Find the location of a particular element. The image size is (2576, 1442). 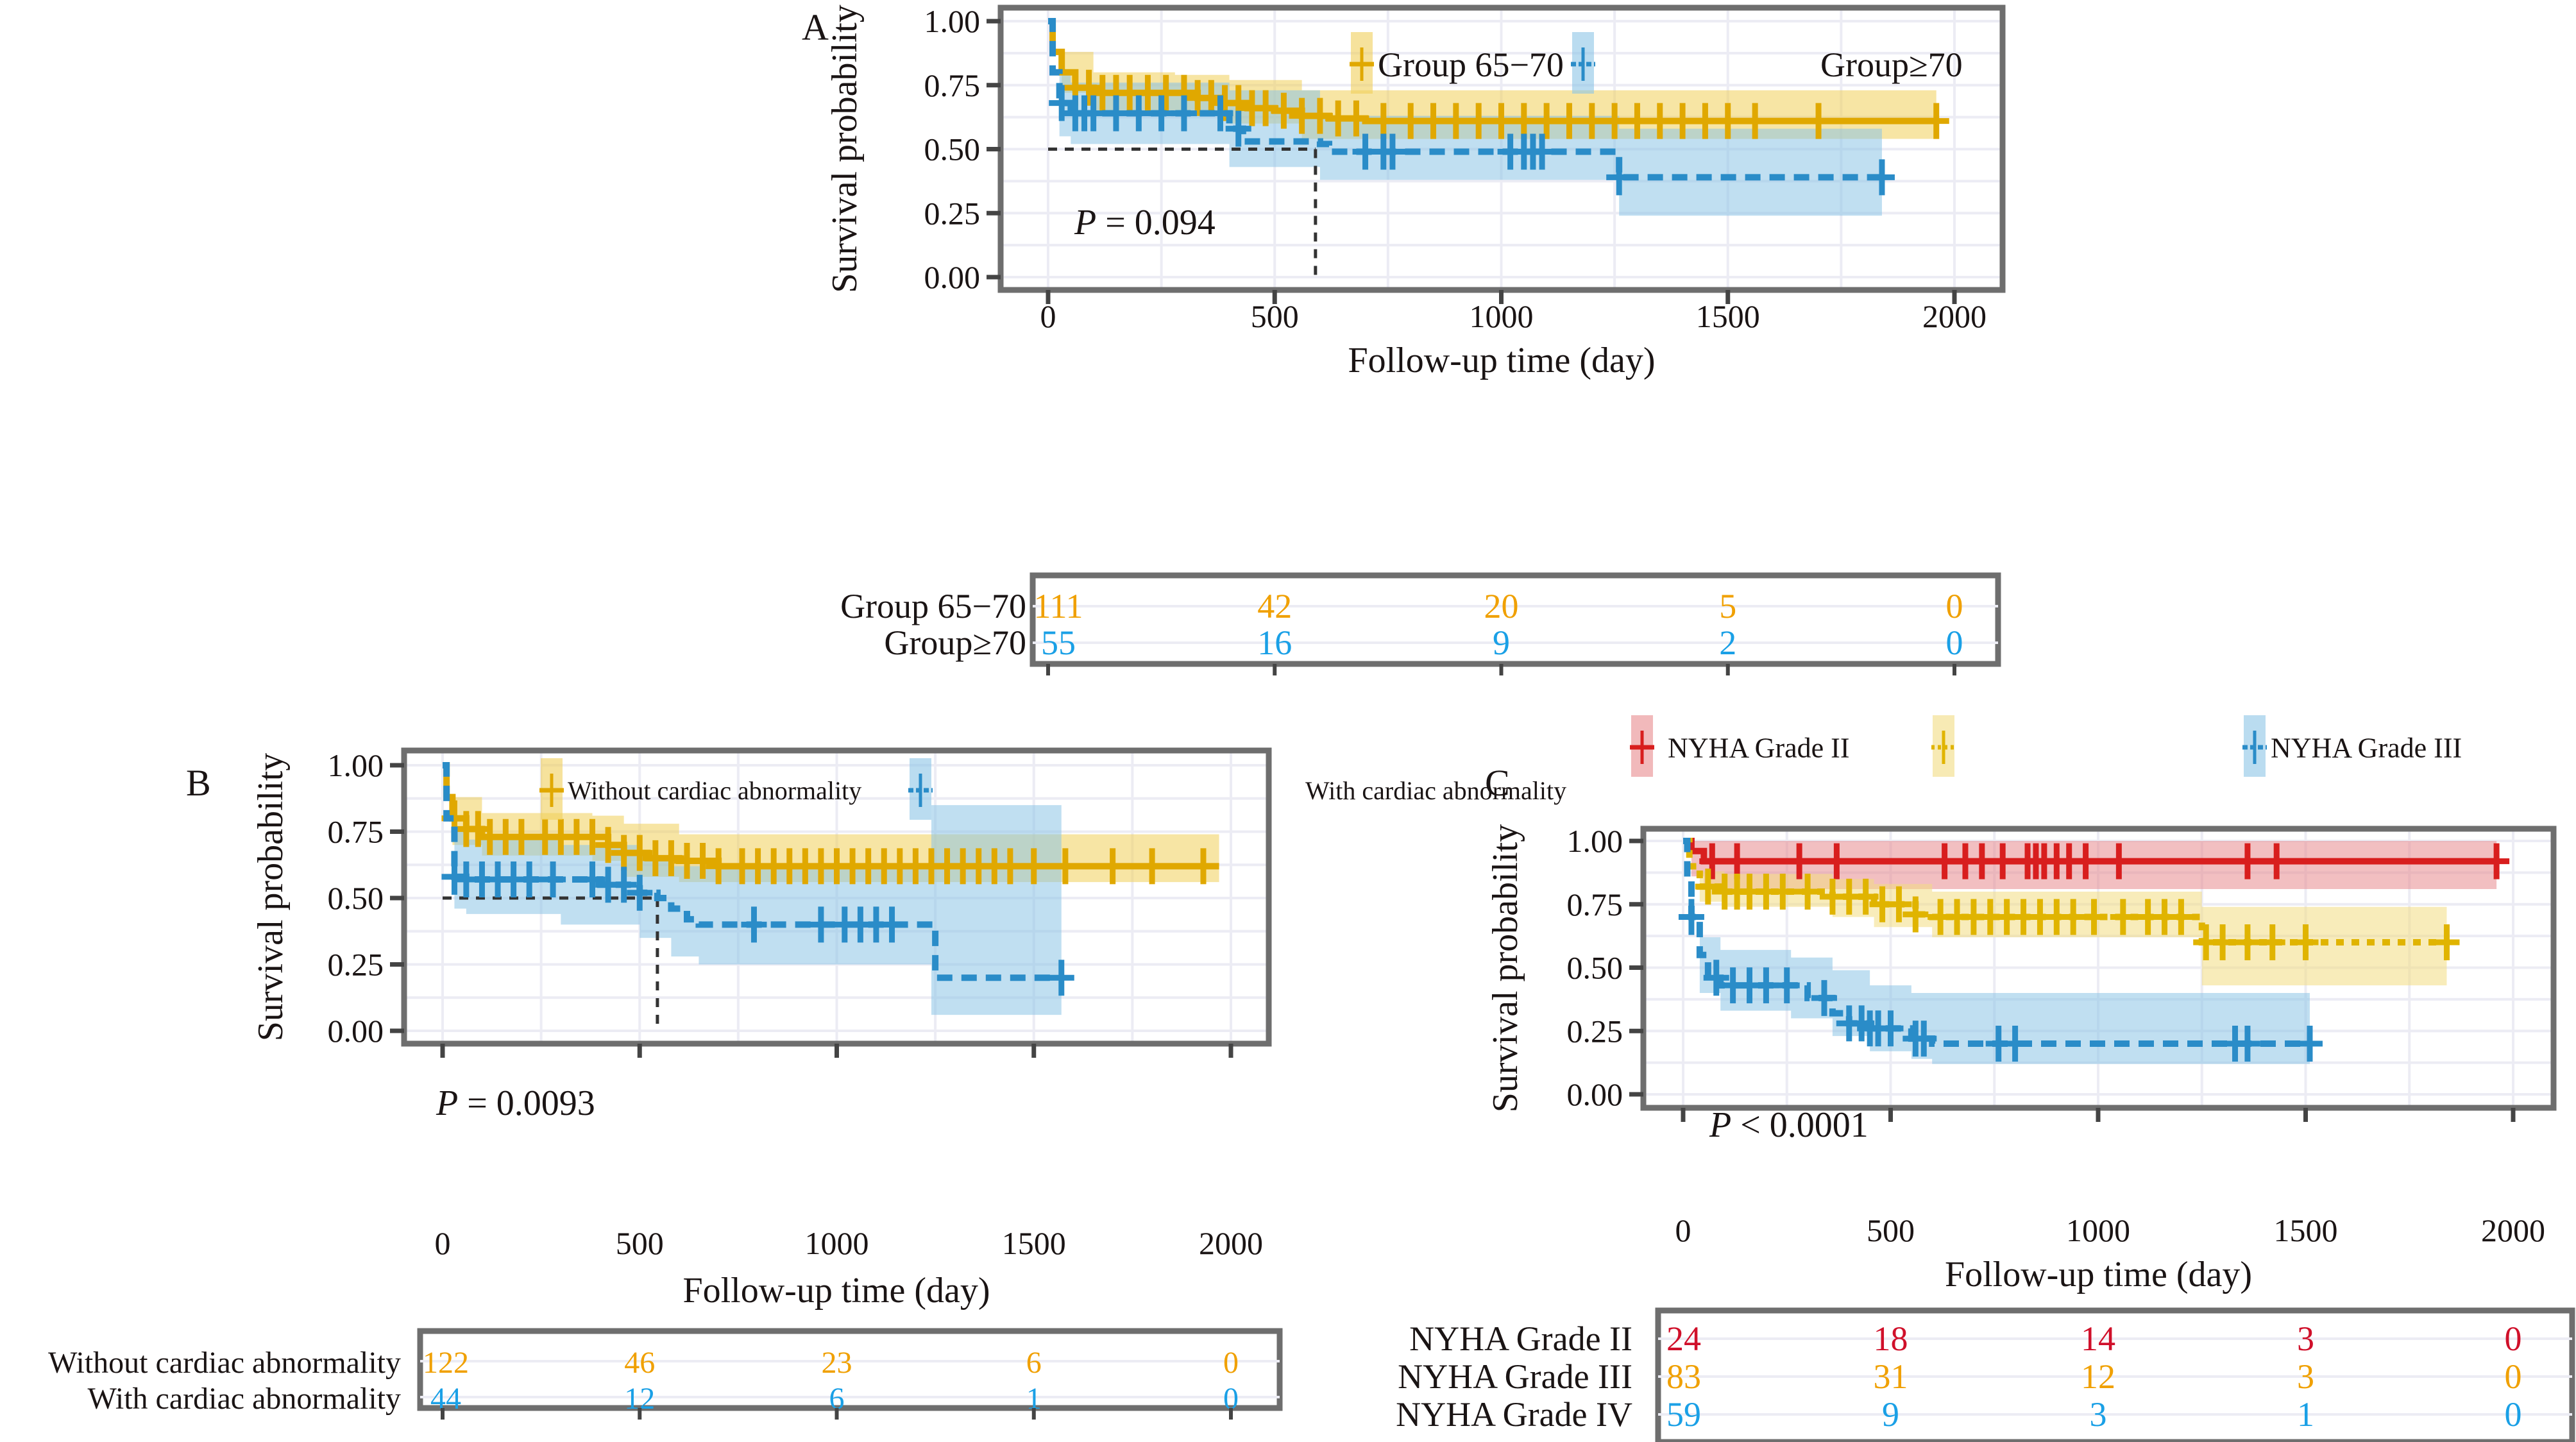

p-value-text: = 0.094 is located at coordinates (1156, 222).